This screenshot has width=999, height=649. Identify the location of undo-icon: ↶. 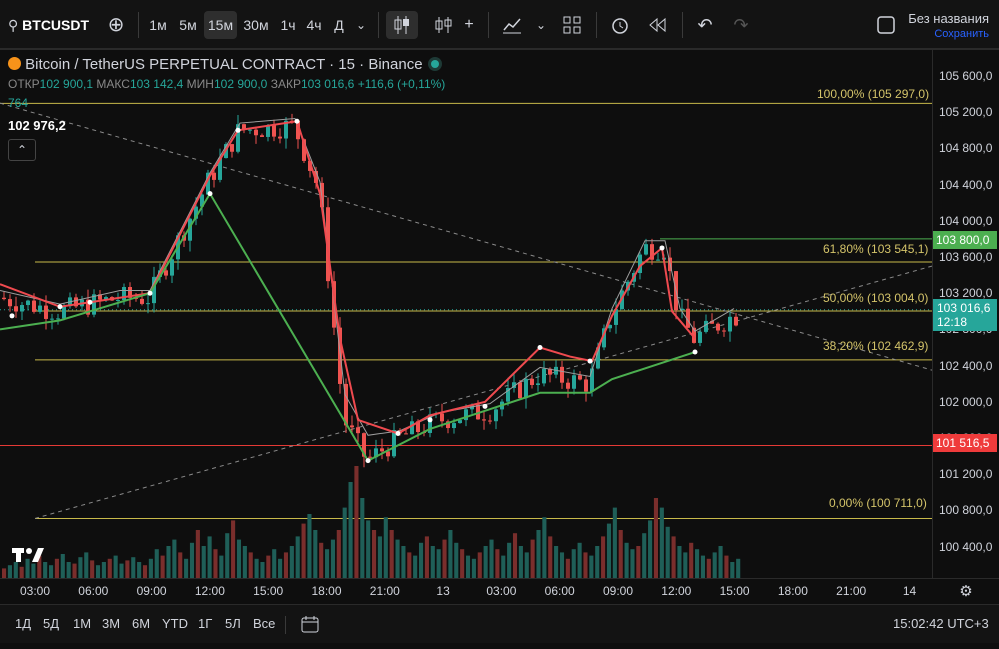
(705, 25).